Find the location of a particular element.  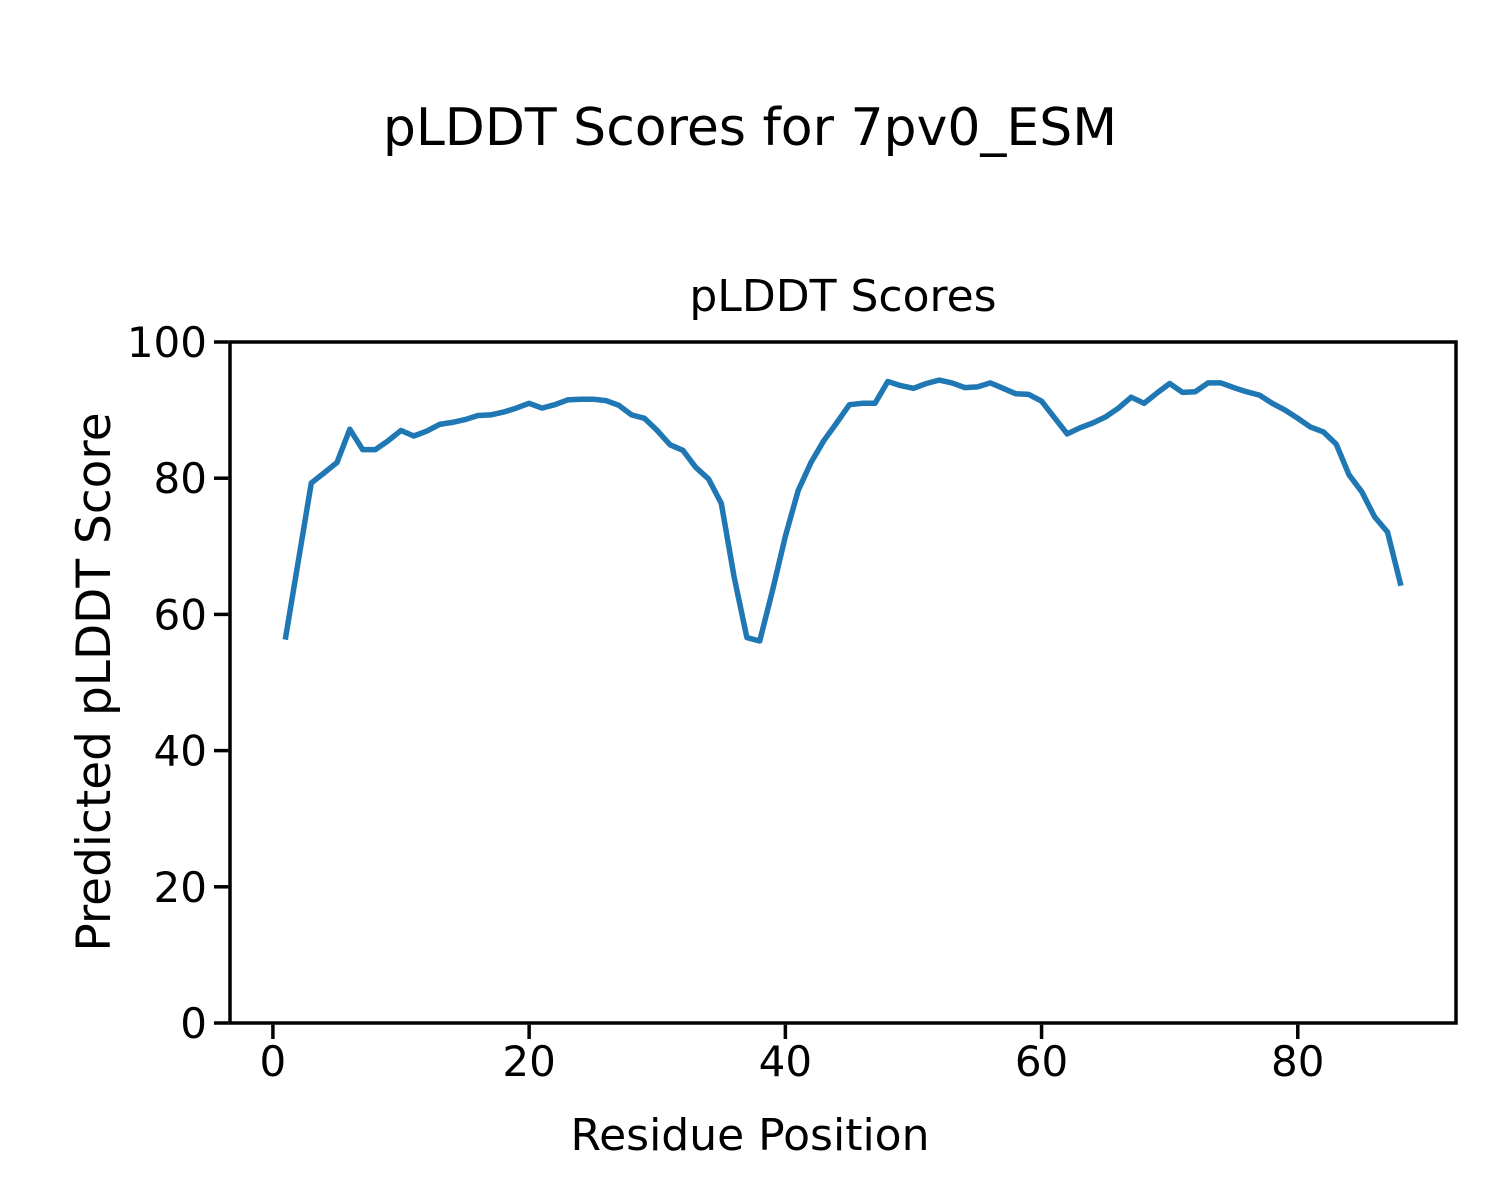

x-tick-label: 40 is located at coordinates (785, 1061).